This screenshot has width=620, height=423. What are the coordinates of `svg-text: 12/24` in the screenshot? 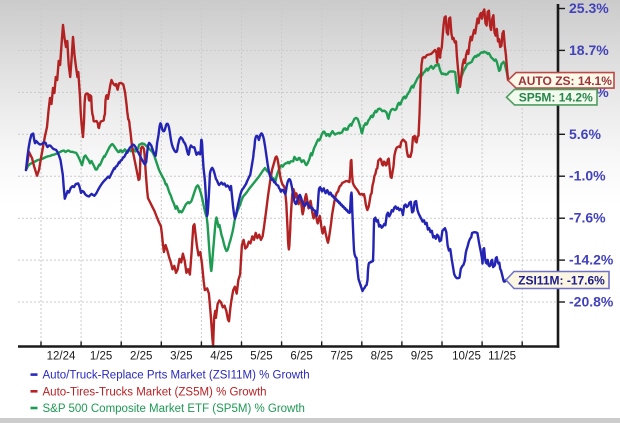 It's located at (61, 357).